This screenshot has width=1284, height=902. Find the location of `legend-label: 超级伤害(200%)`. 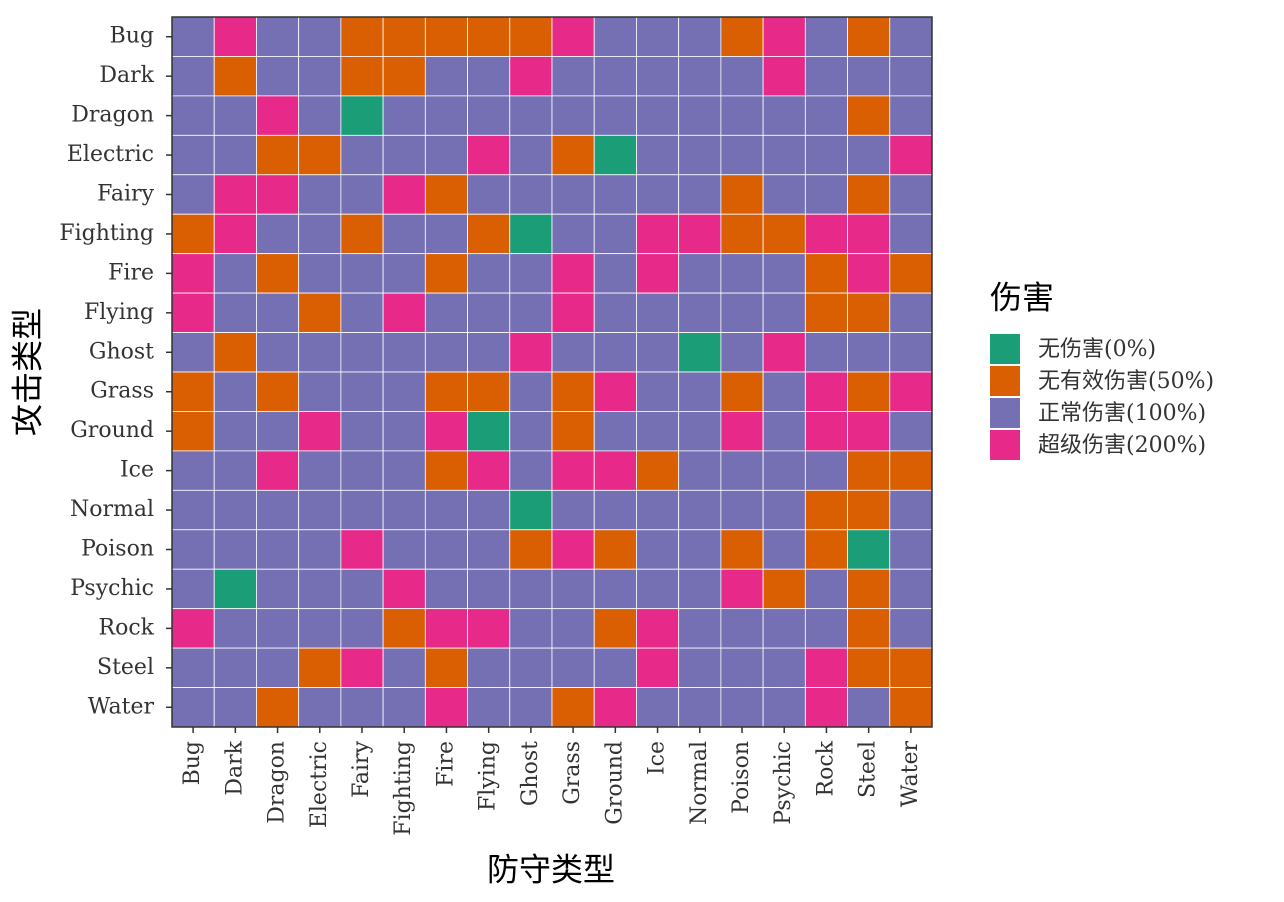

legend-label: 超级伤害(200%) is located at coordinates (1122, 445).